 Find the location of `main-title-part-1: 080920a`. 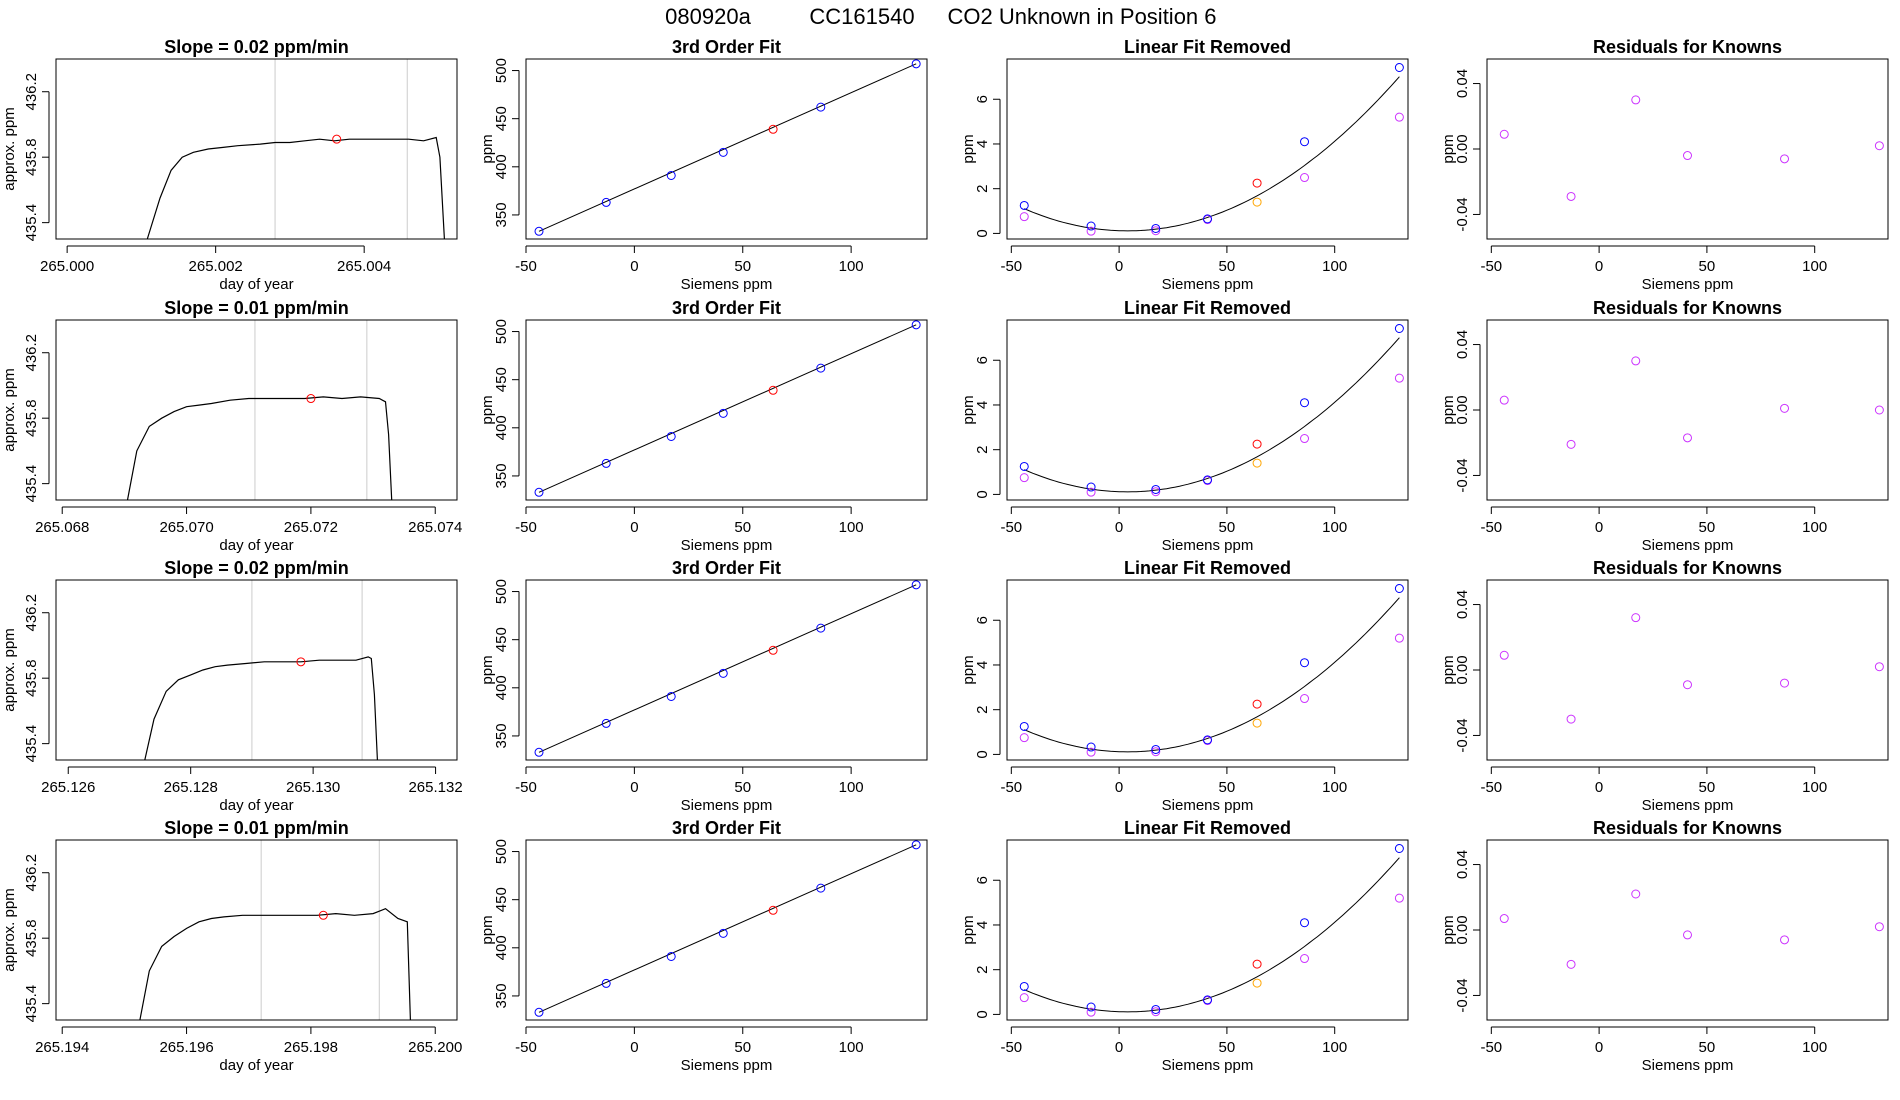

main-title-part-1: 080920a is located at coordinates (708, 16).